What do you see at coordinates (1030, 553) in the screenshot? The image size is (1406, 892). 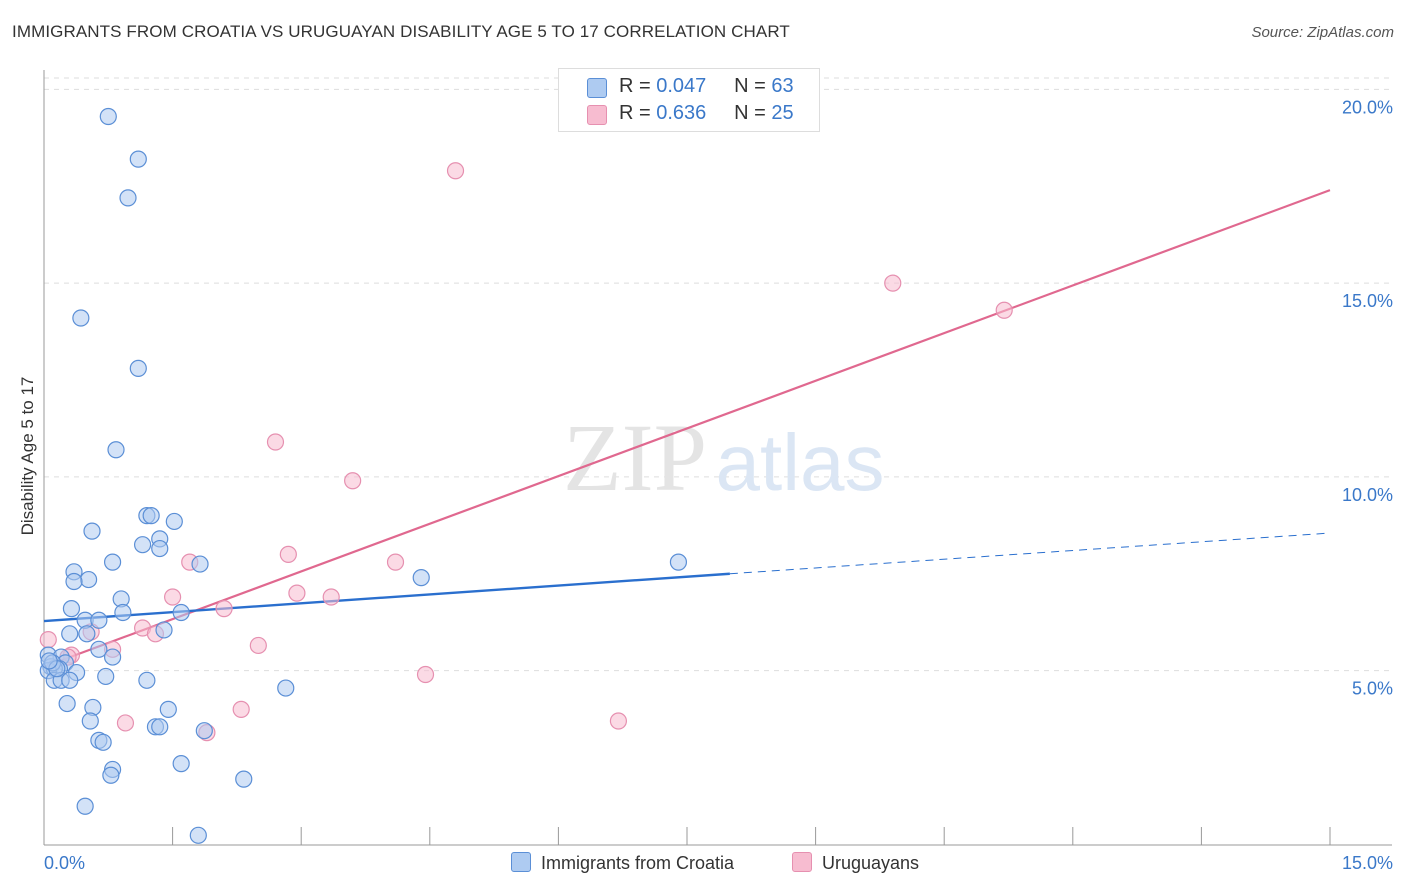 I see `croatia-trend-extension` at bounding box center [1030, 553].